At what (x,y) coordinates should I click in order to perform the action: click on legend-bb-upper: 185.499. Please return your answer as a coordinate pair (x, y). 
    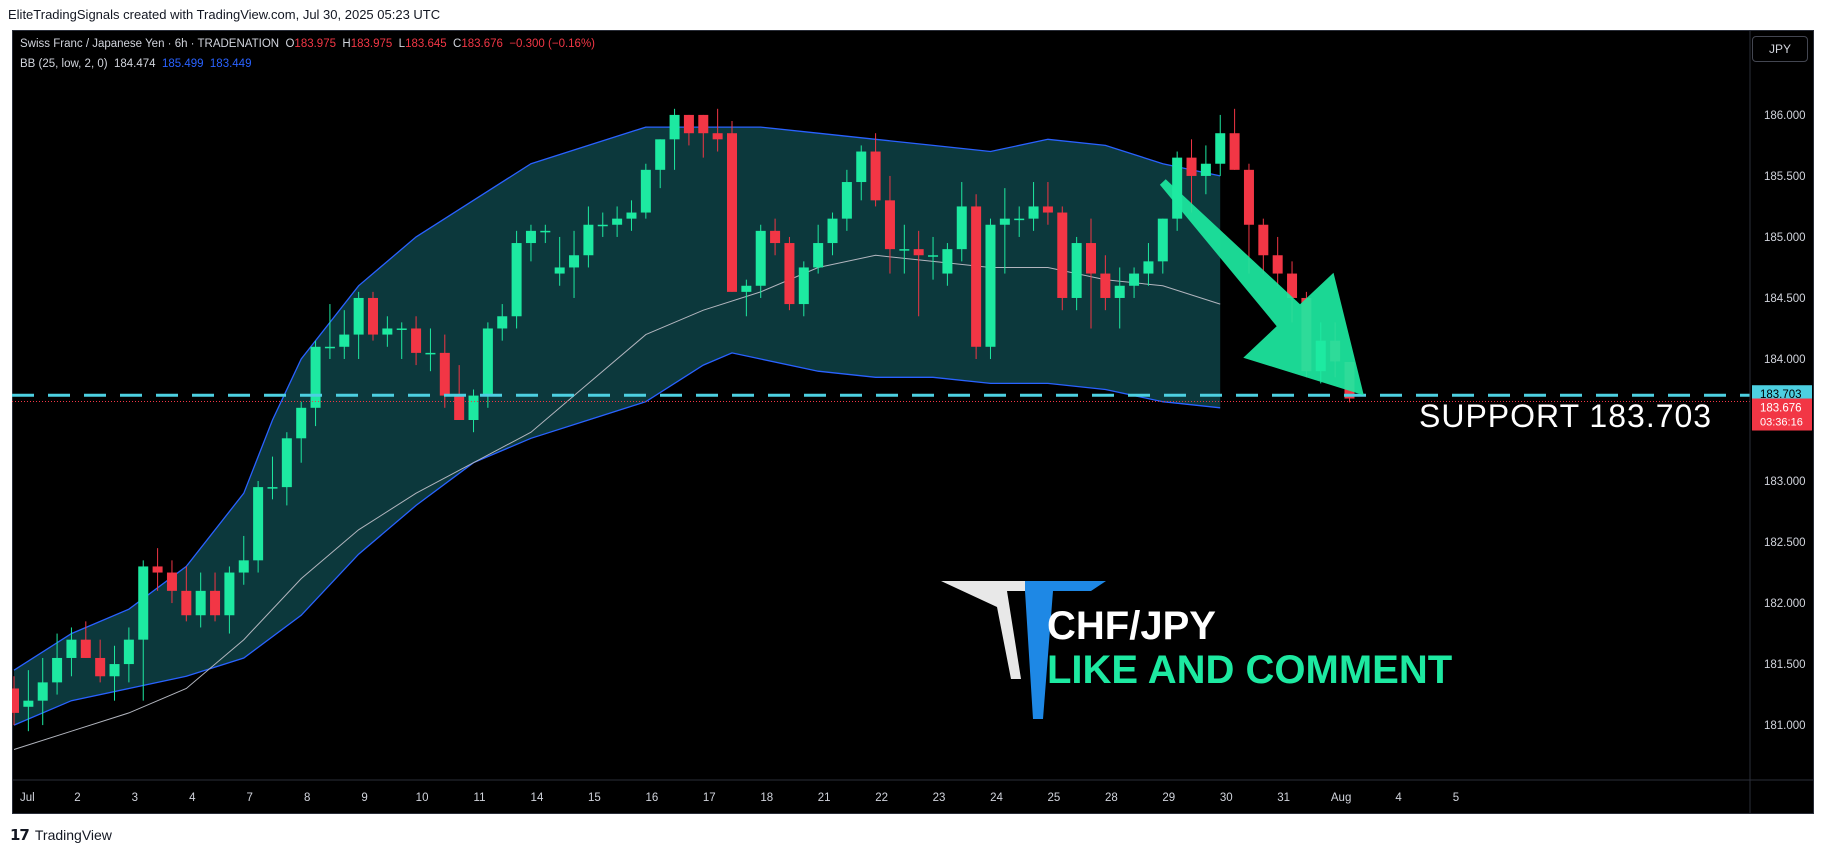
    Looking at the image, I should click on (182, 64).